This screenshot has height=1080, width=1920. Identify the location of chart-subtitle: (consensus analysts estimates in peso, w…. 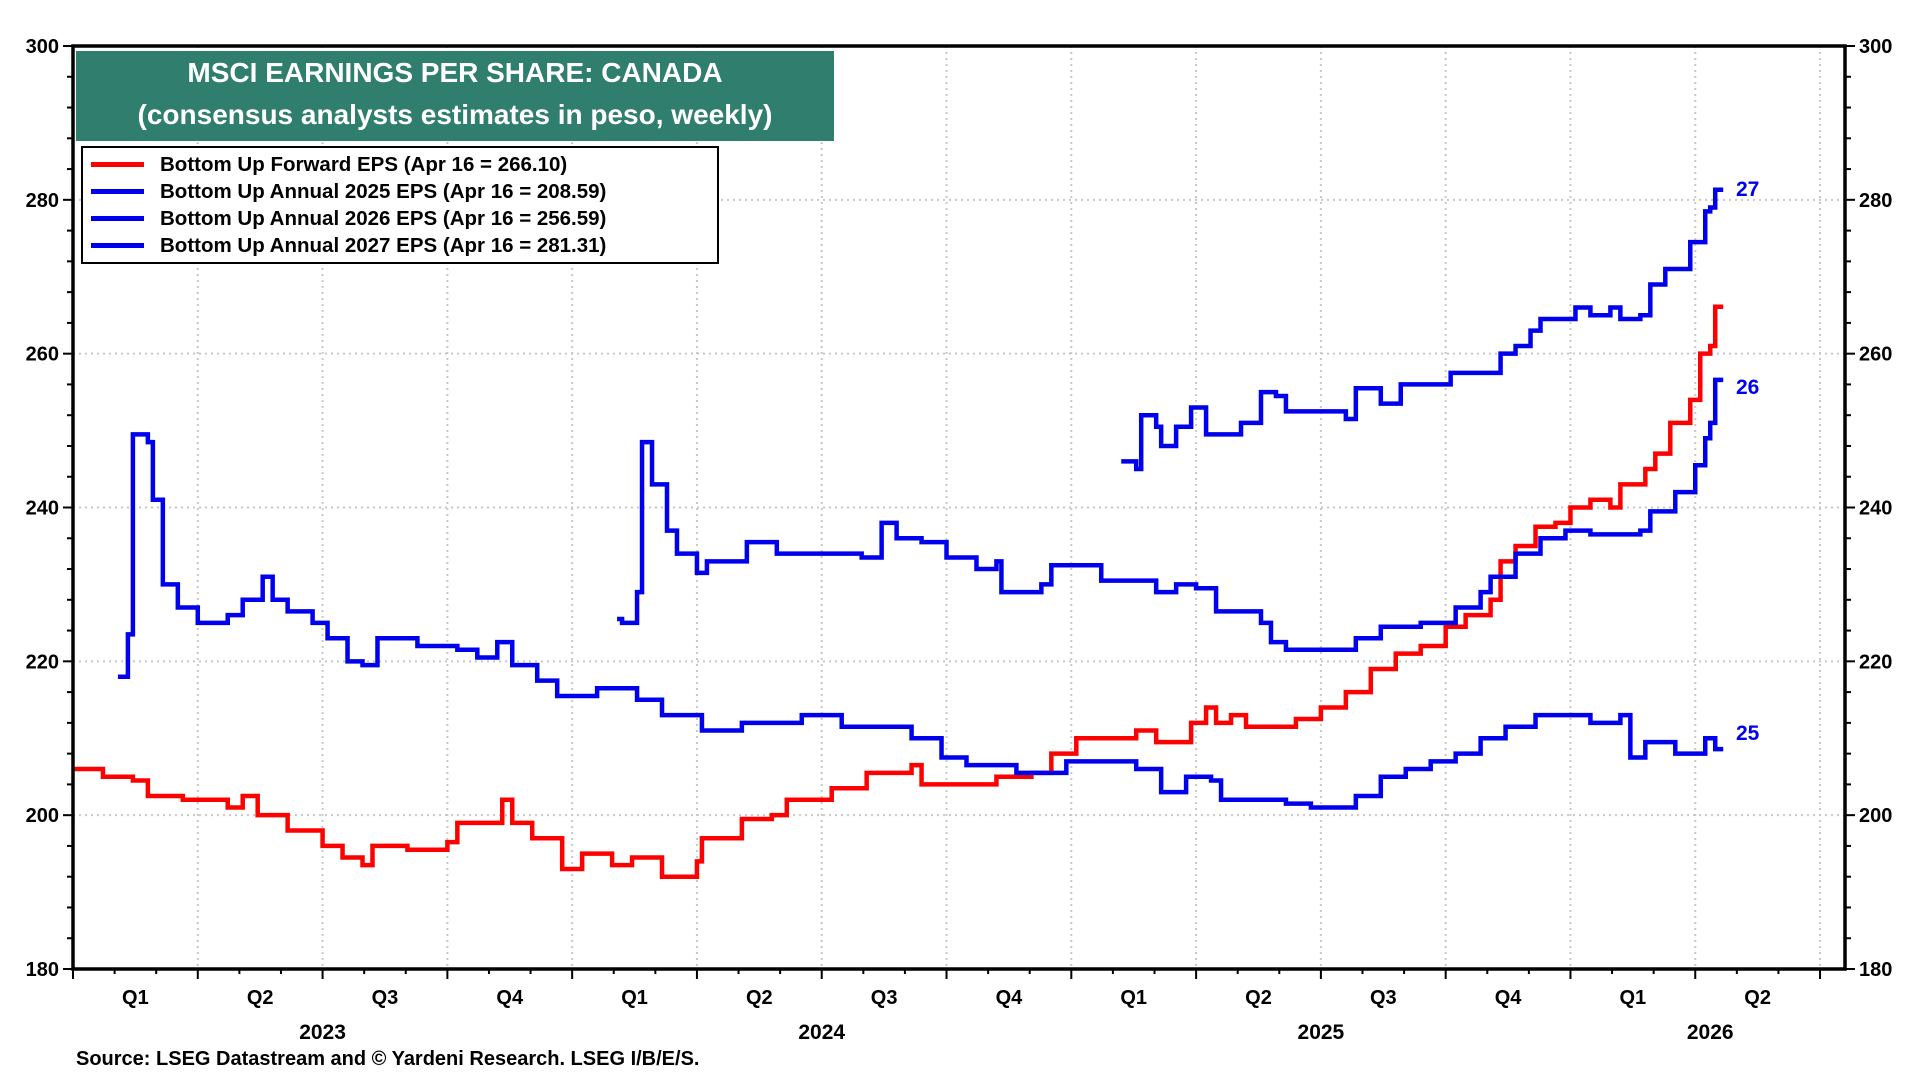
(455, 114).